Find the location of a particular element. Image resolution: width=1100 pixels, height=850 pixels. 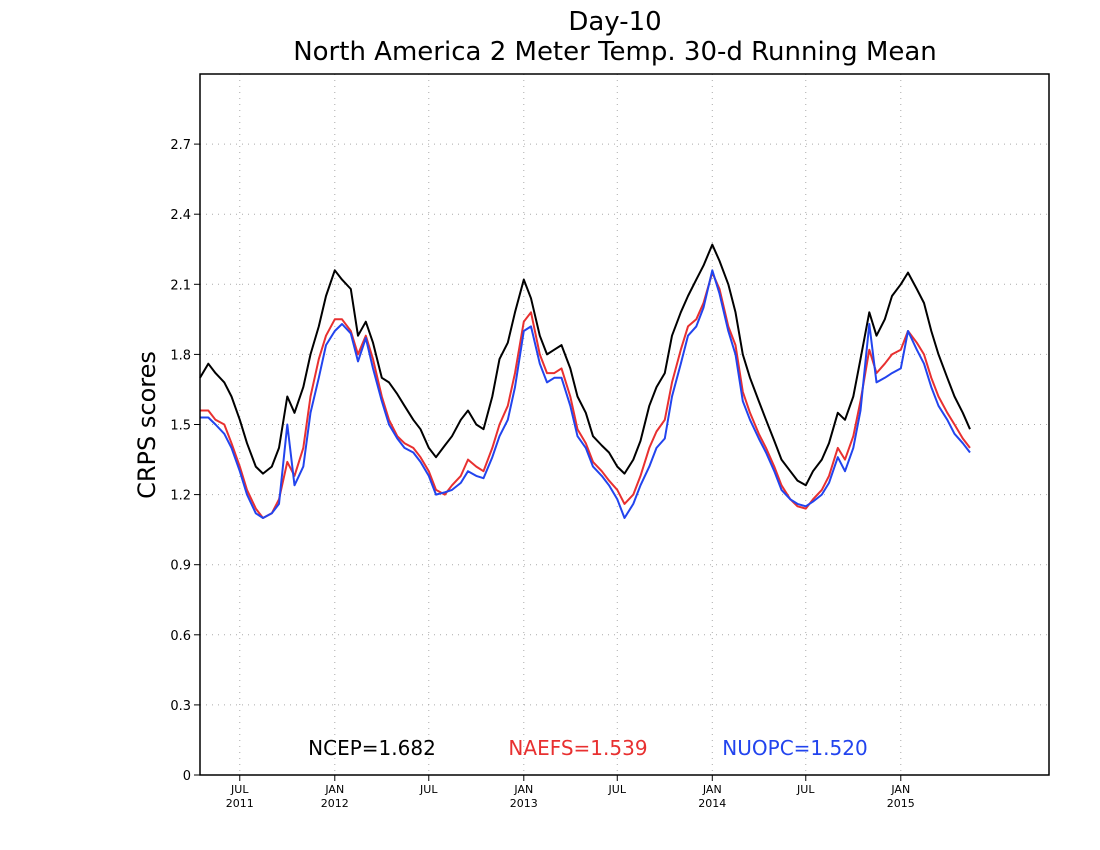

y-tick-label: 0.9 is located at coordinates (180, 566).